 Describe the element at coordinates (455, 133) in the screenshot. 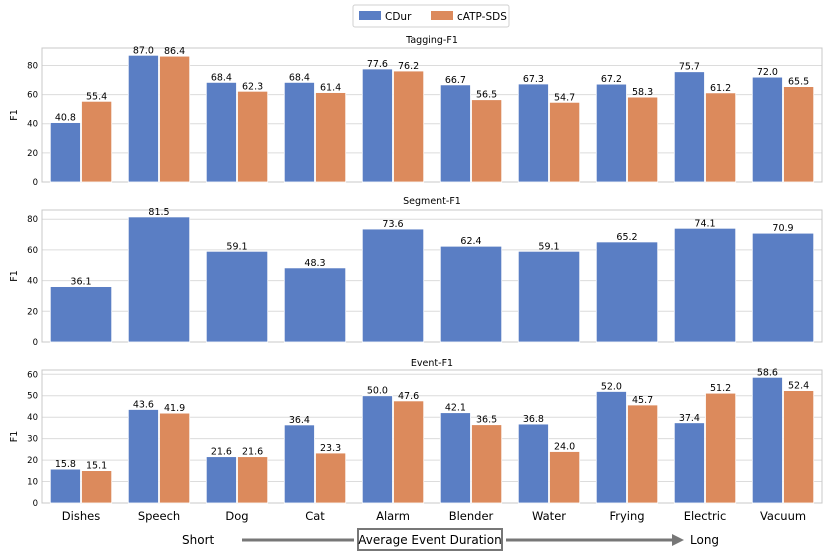

I see `bar-blender-cdur` at that location.